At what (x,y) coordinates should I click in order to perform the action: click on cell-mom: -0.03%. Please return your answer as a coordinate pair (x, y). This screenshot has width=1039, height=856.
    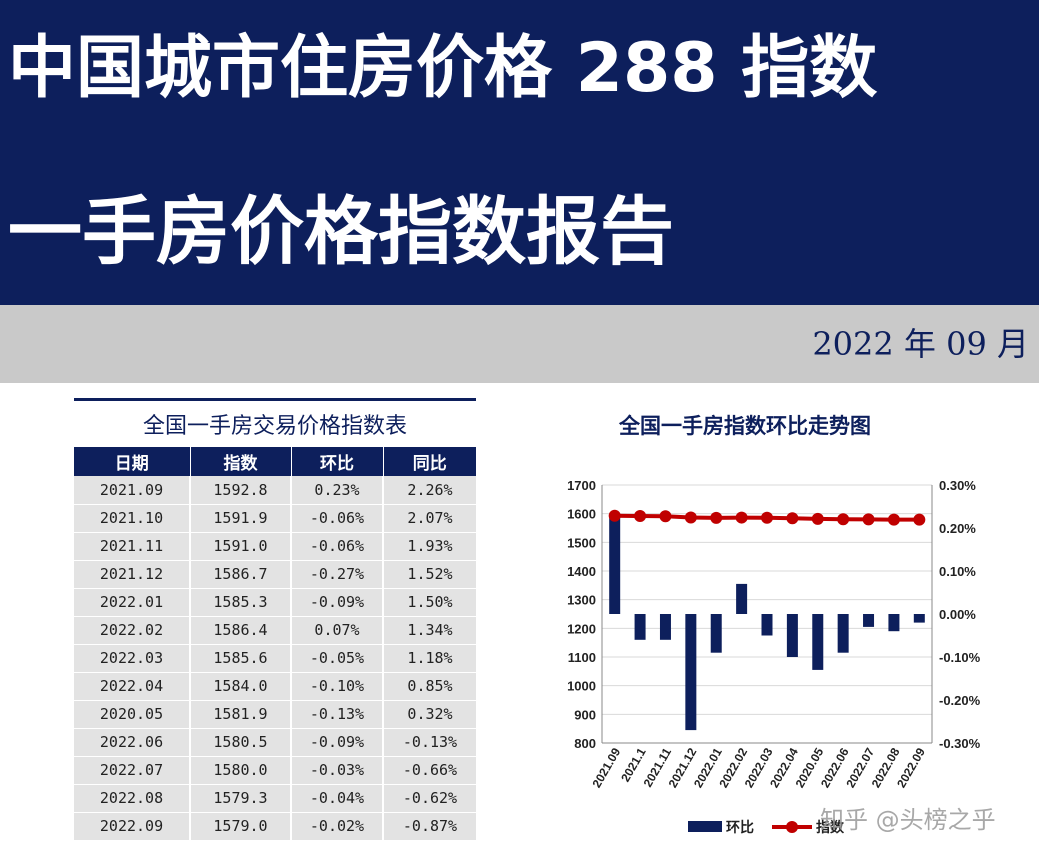
    Looking at the image, I should click on (337, 770).